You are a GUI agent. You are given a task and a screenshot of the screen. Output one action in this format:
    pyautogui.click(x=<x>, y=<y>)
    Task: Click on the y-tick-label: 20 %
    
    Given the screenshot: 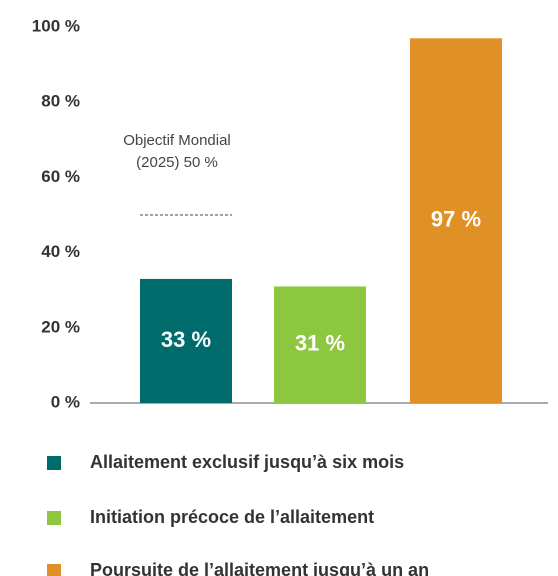 What is the action you would take?
    pyautogui.click(x=60, y=326)
    